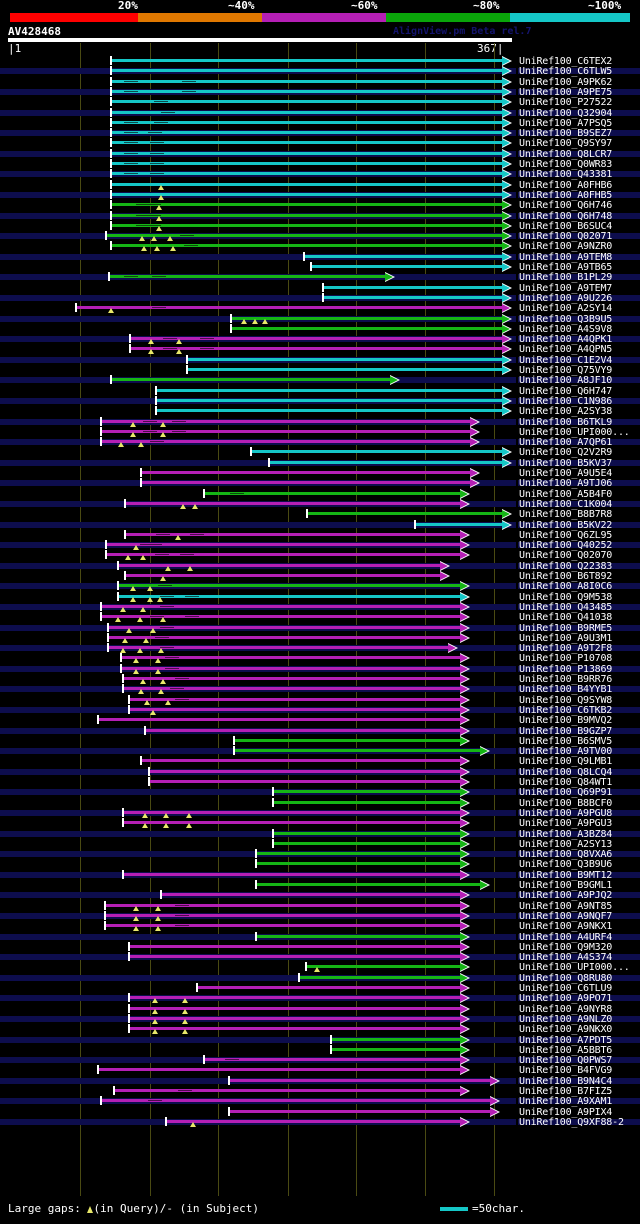 The width and height of the screenshot is (640, 1224). I want to click on hit-label: UniRef100_Q69P91, so click(566, 793).